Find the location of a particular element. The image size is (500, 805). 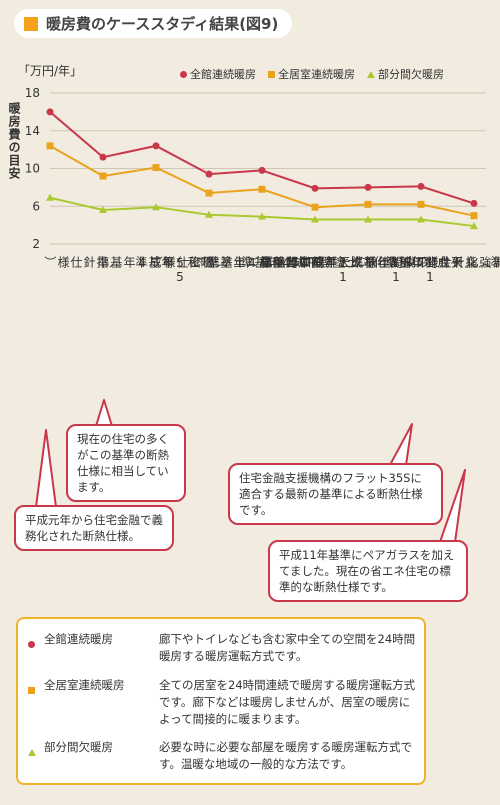

y-tick-label: 14 is located at coordinates (32, 131).